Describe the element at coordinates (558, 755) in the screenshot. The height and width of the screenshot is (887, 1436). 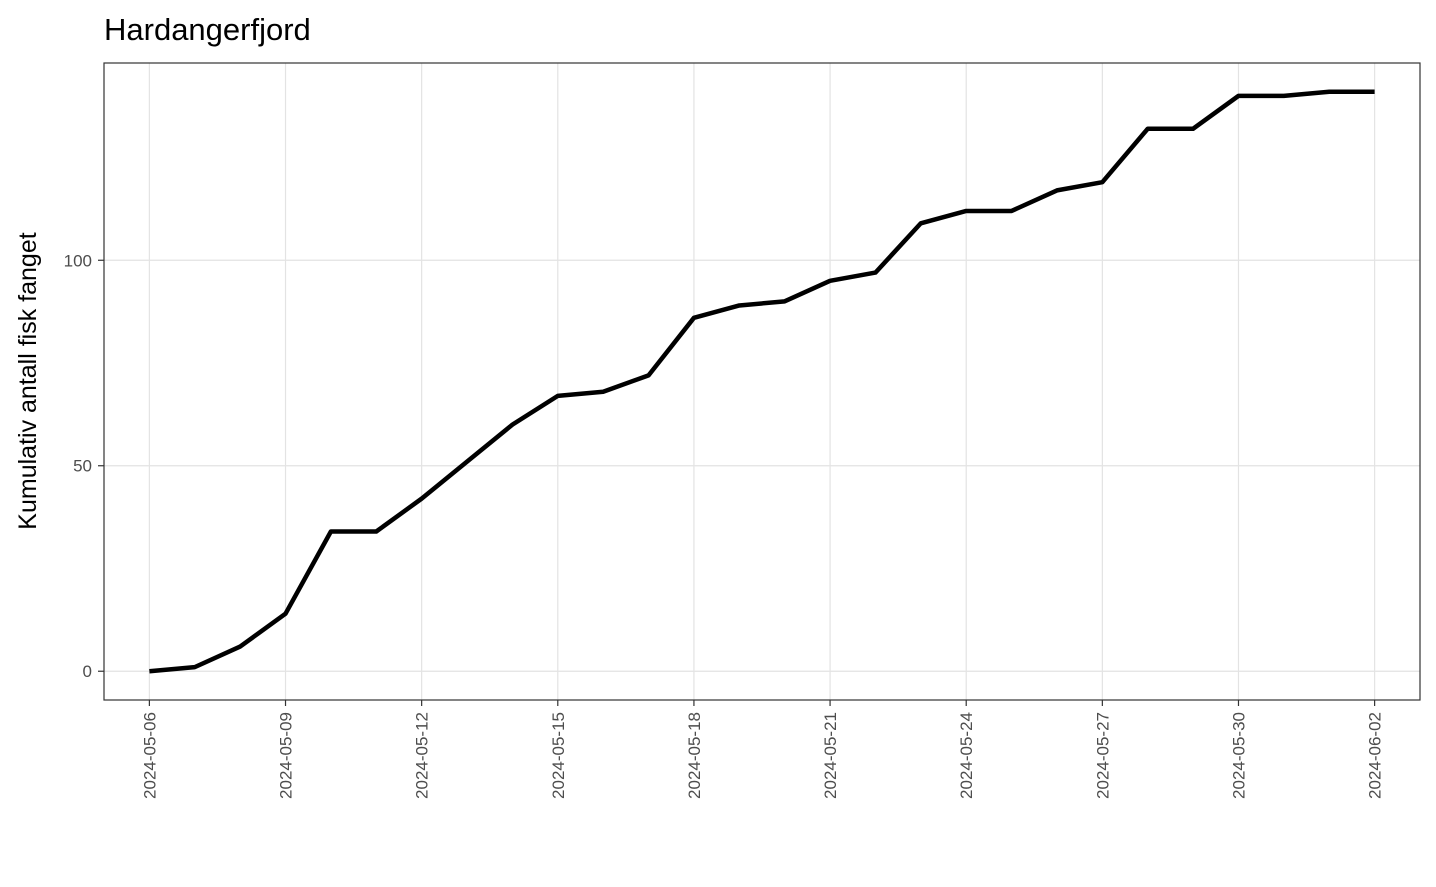
I see `x-tick-label: 2024-05-15` at that location.